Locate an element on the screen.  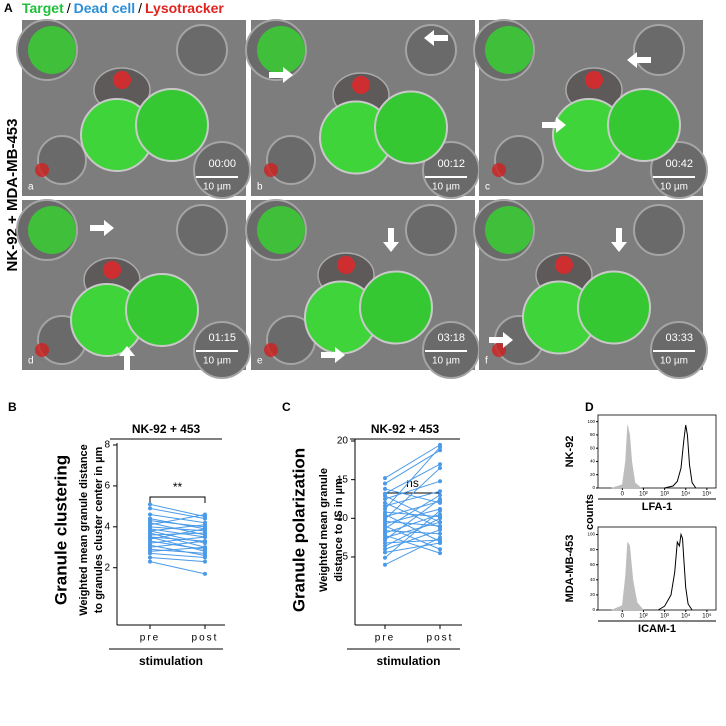
timestamp: 01:15 is located at coordinates (222, 338).